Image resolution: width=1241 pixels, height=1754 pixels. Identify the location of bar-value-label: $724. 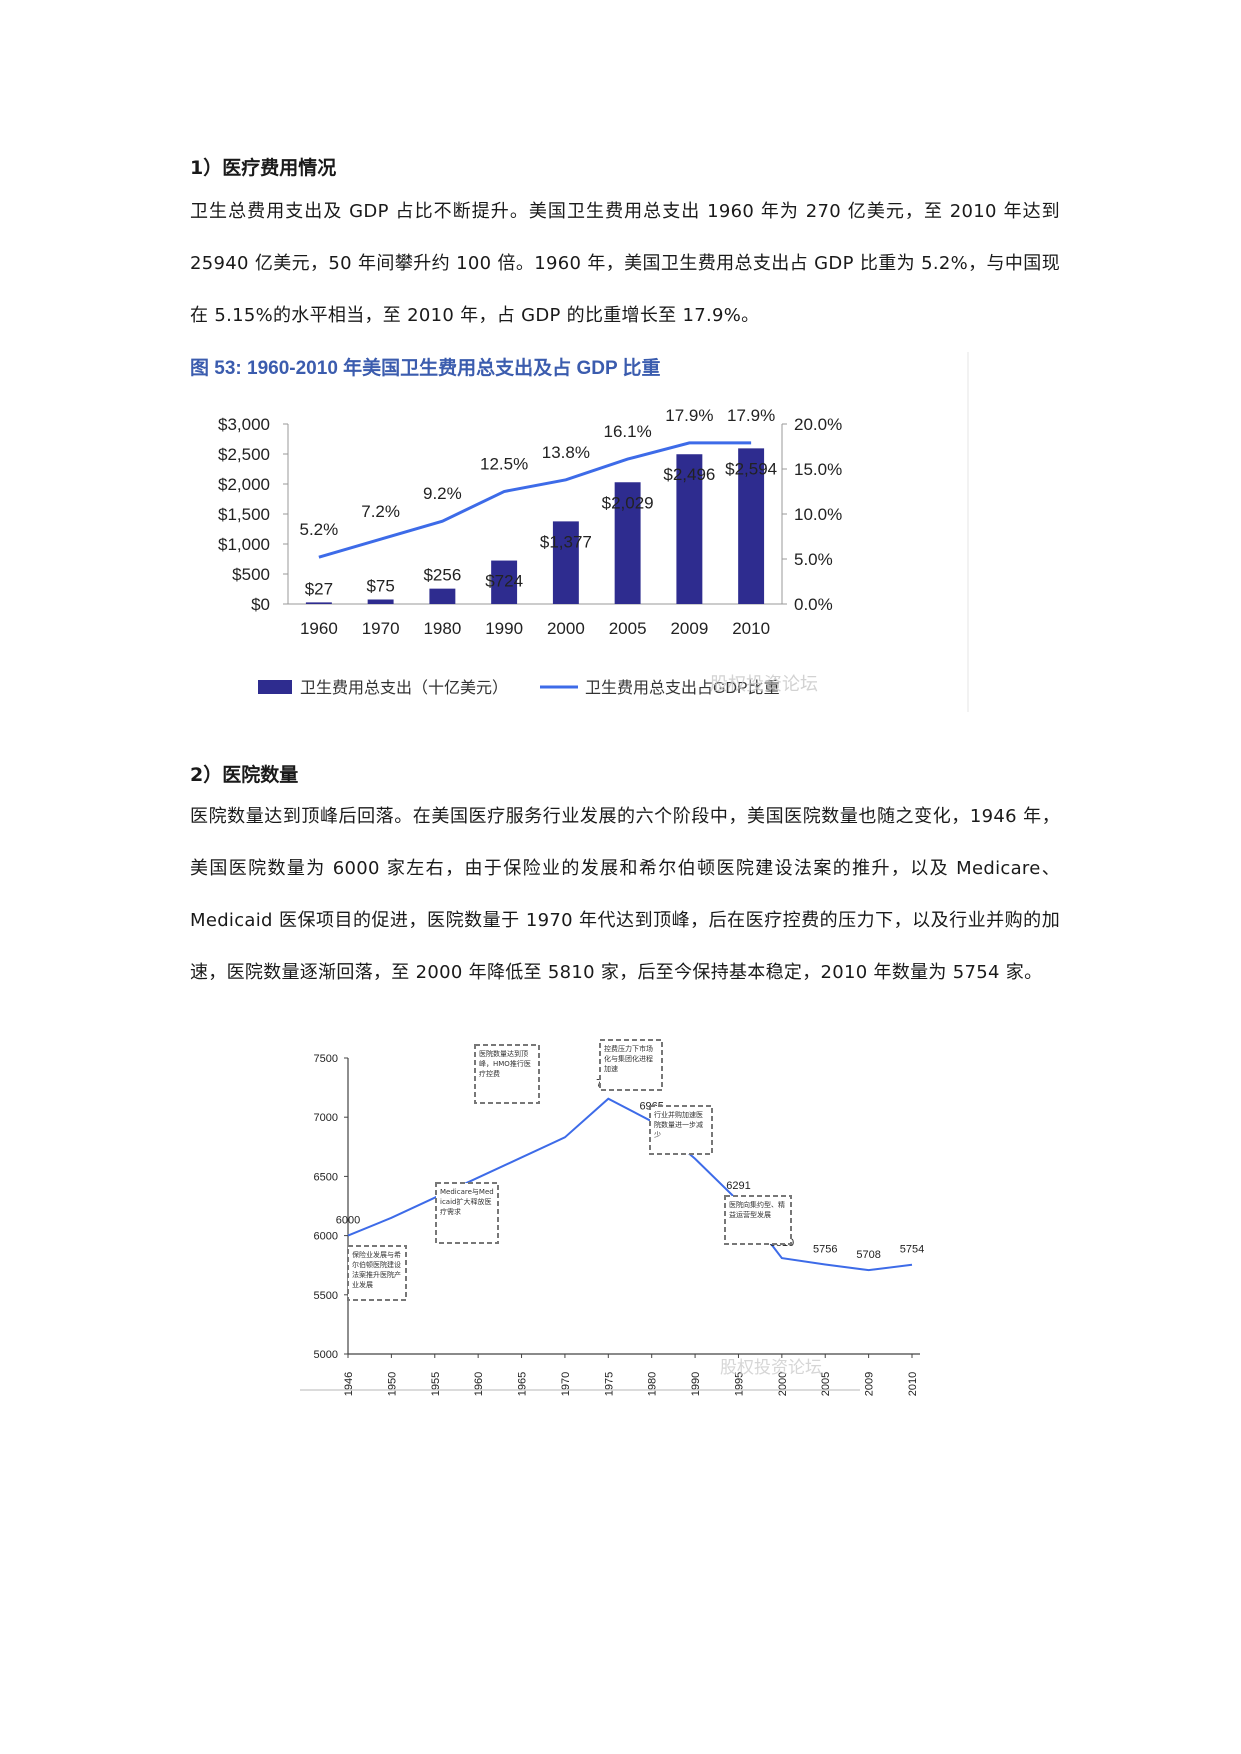
(504, 581).